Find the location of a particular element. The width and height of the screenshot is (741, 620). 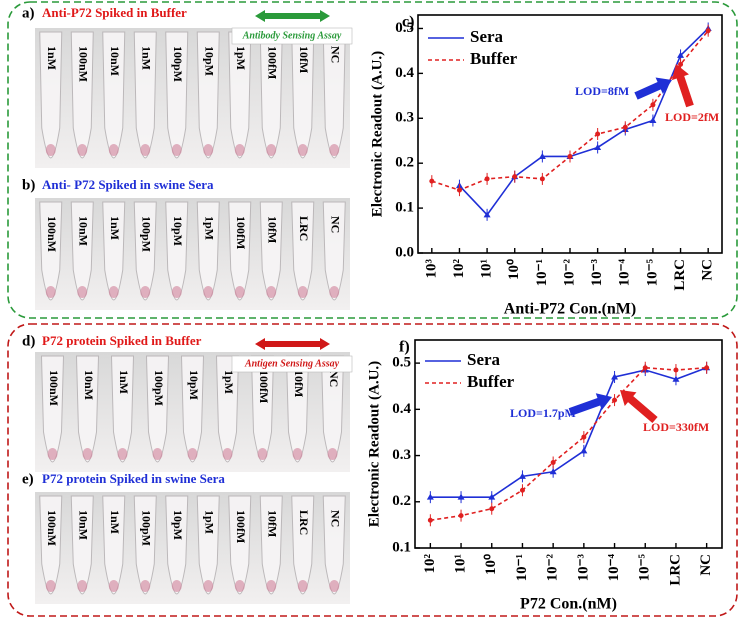

y-tick-label: 0.5 is located at coordinates (404, 28).